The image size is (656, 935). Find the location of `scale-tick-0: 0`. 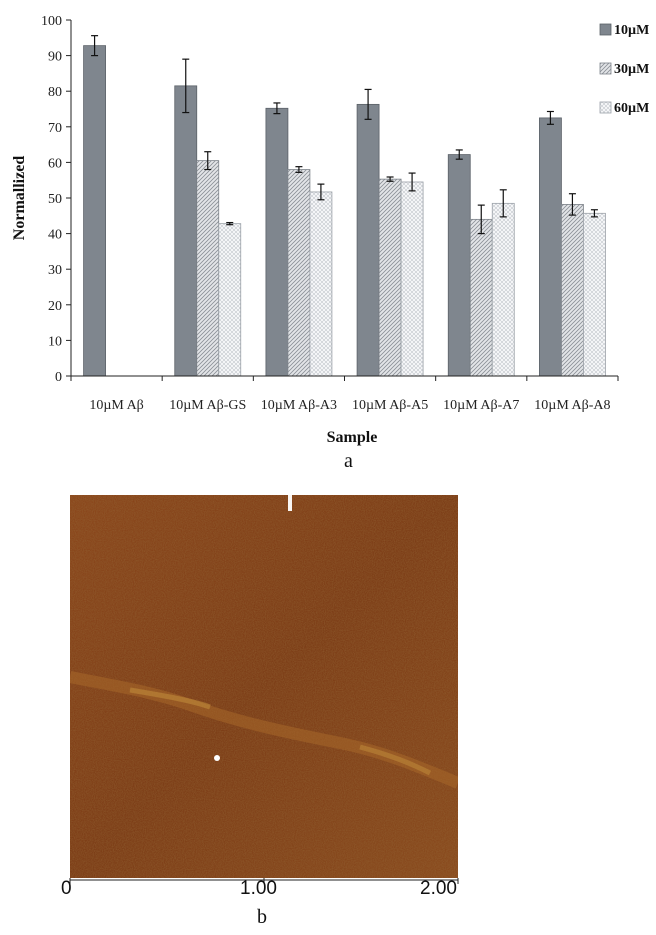

scale-tick-0: 0 is located at coordinates (66, 888).